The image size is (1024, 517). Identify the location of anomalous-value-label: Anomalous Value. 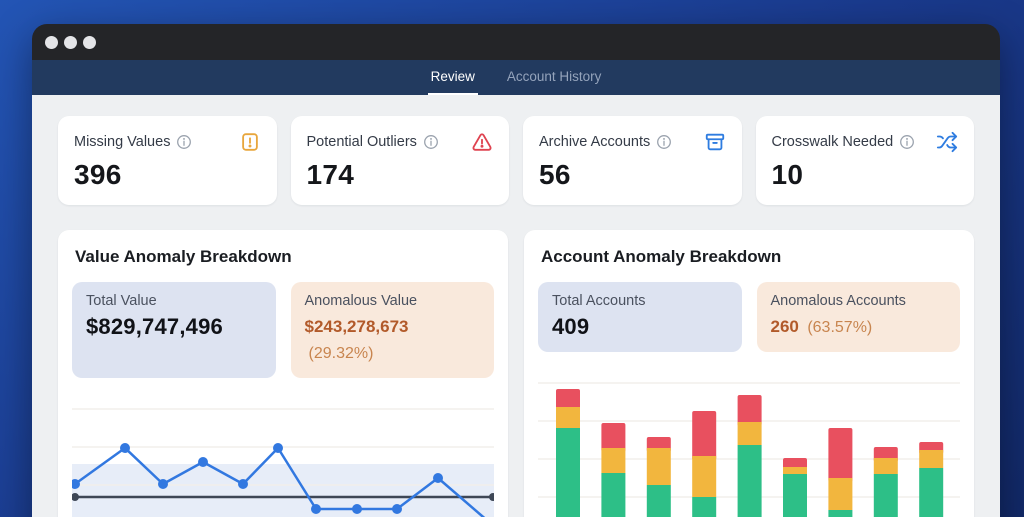
(361, 301).